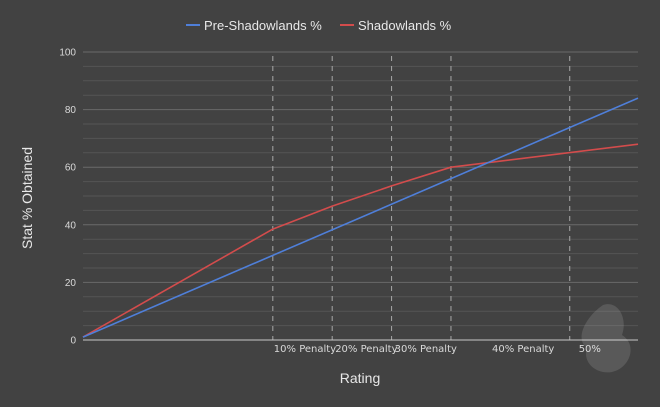  I want to click on legend: Pre-Shadowlands % Shadowlands %, so click(319, 25).